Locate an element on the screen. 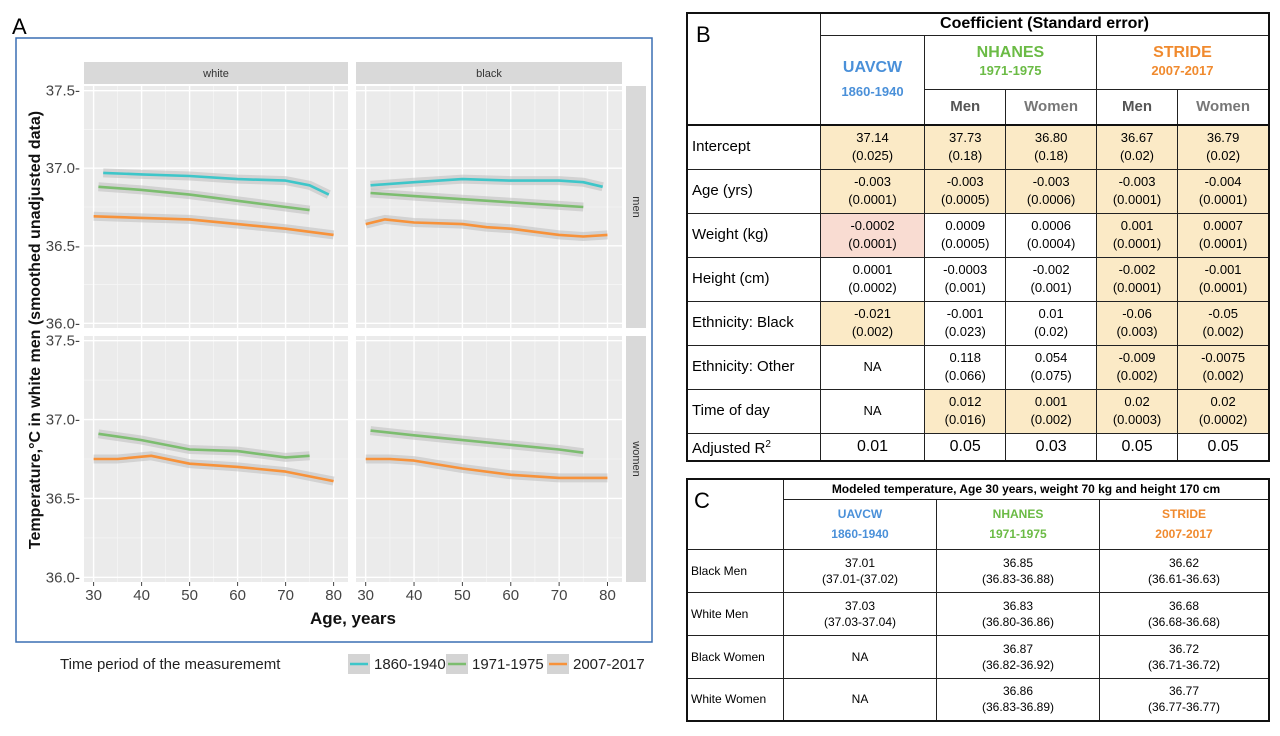  cell-estimate: 36.72 is located at coordinates (1184, 648).